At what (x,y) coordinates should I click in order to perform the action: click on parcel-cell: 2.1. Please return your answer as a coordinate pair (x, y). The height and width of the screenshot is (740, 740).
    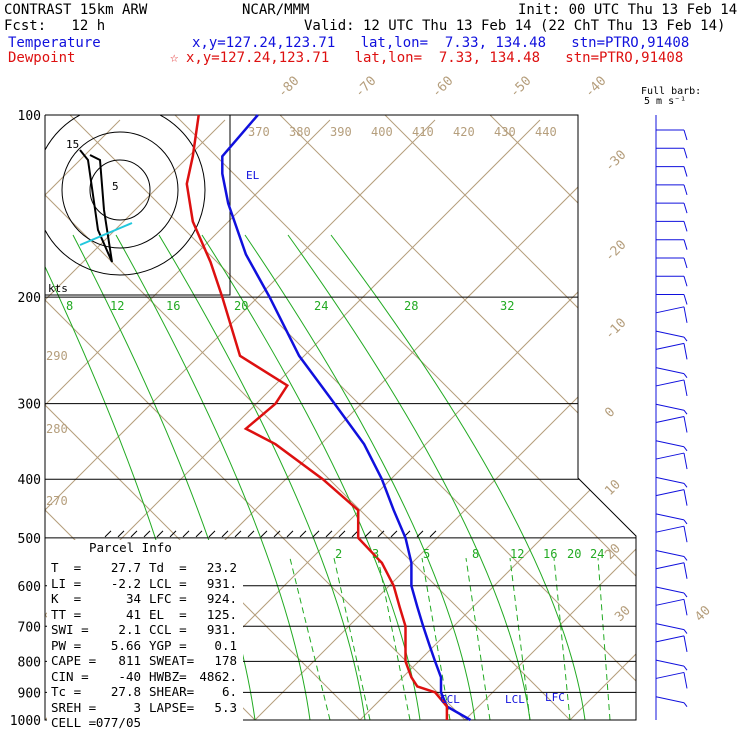
    Looking at the image, I should click on (129, 629).